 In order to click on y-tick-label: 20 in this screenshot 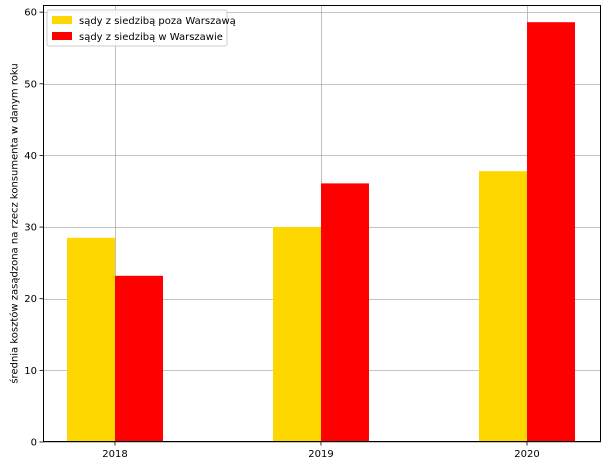, I will do `click(30, 299)`.